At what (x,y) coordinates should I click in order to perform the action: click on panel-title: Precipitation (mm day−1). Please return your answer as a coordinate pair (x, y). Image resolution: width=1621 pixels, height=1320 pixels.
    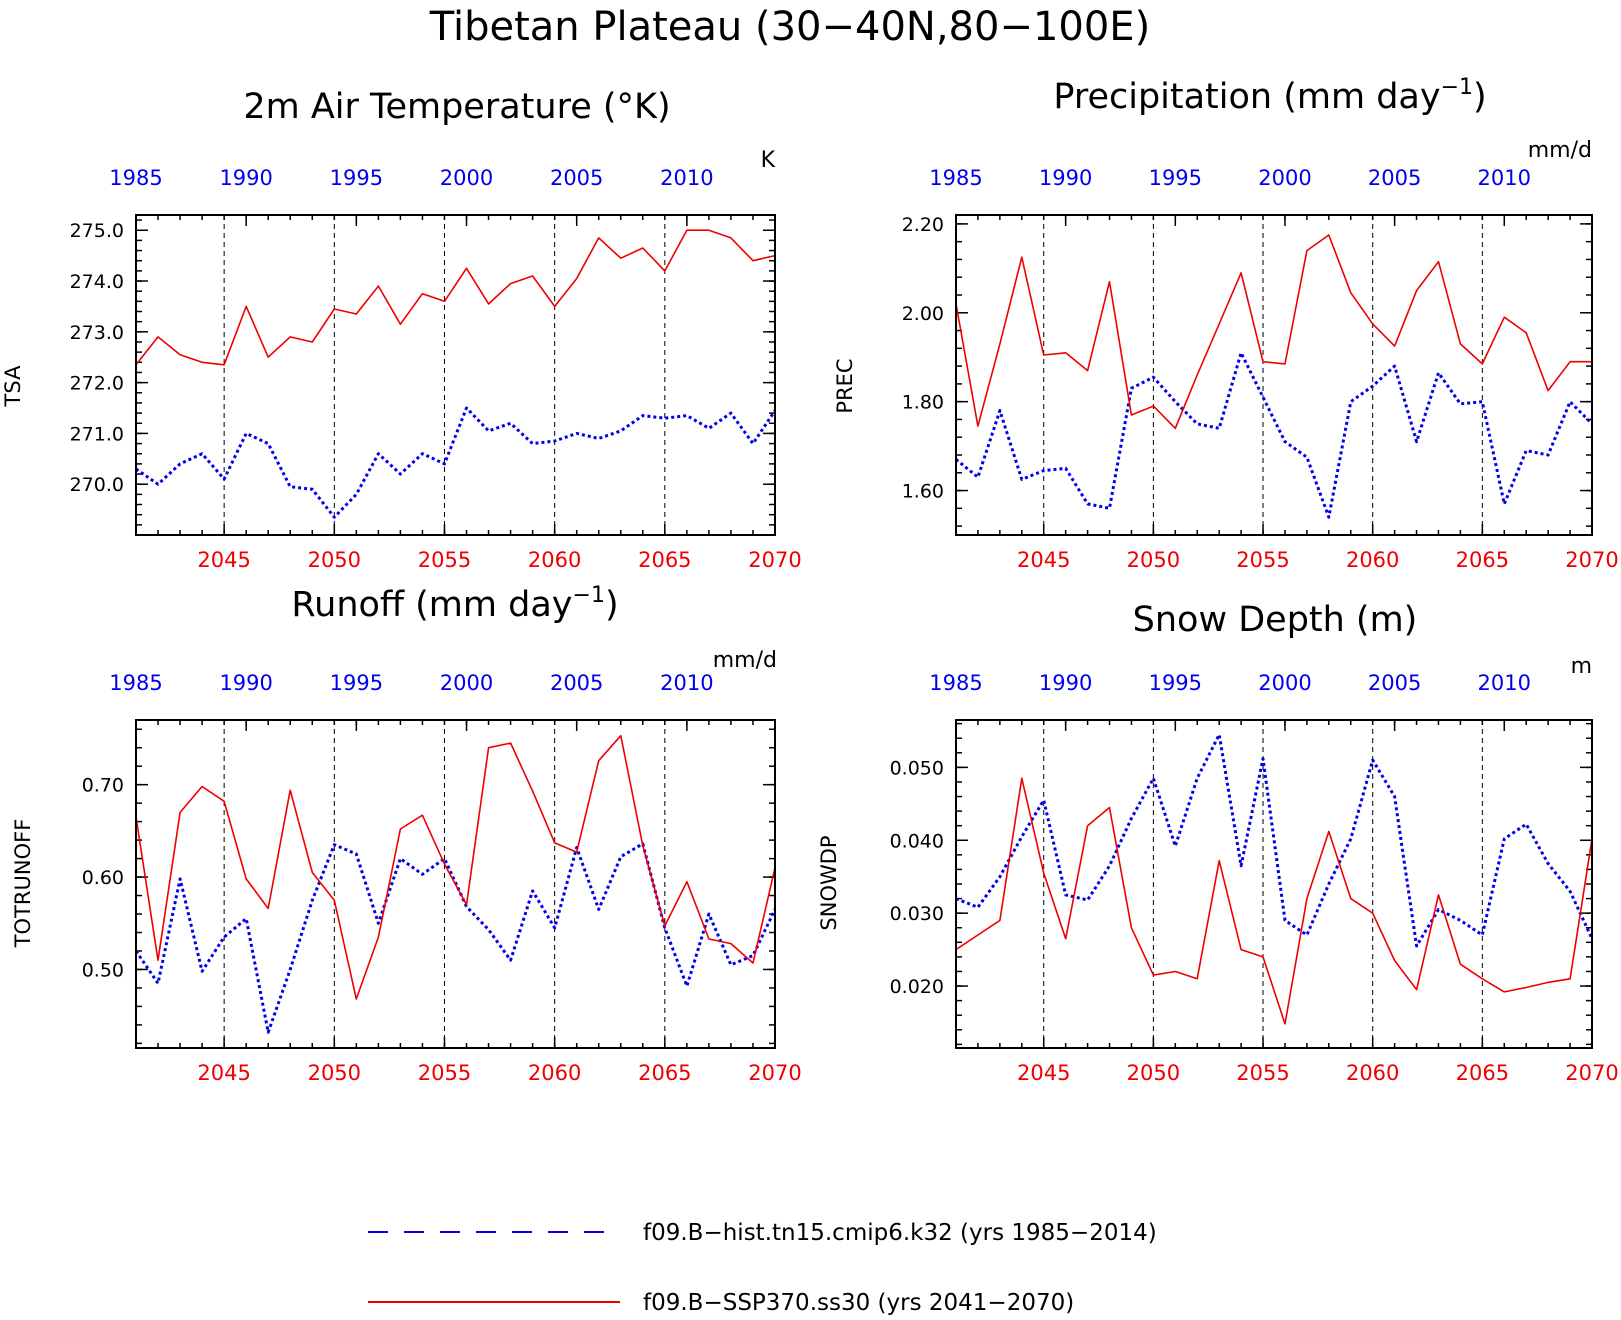
    Looking at the image, I should click on (1269, 96).